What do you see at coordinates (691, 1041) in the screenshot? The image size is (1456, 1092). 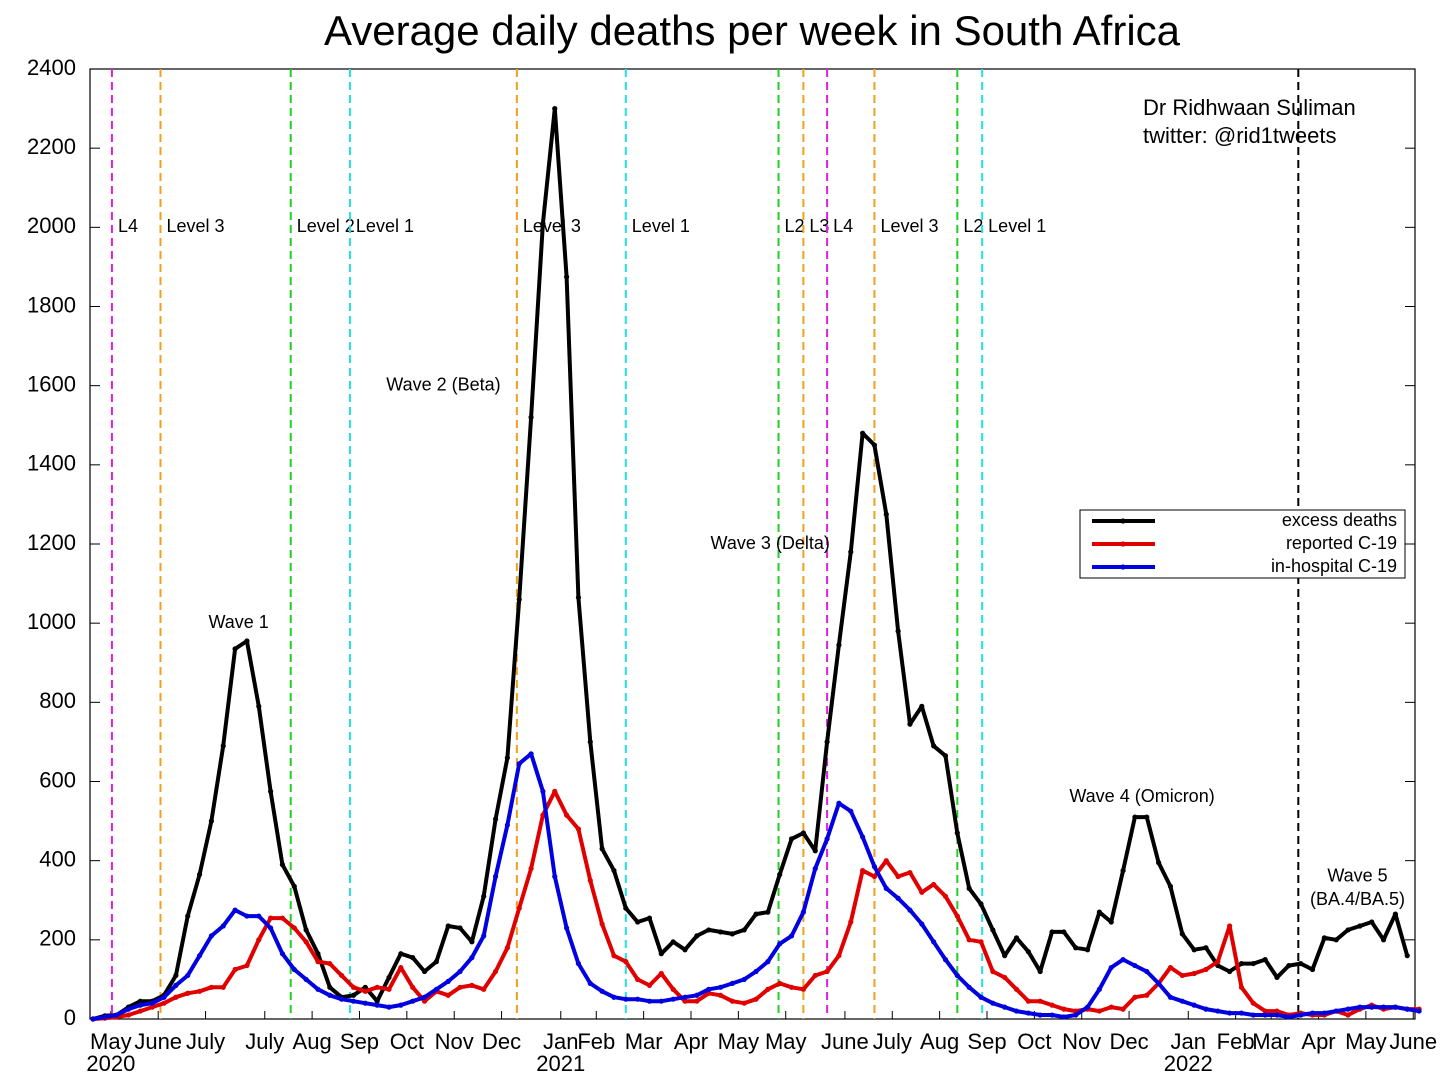 I see `x-tick-label: Apr` at bounding box center [691, 1041].